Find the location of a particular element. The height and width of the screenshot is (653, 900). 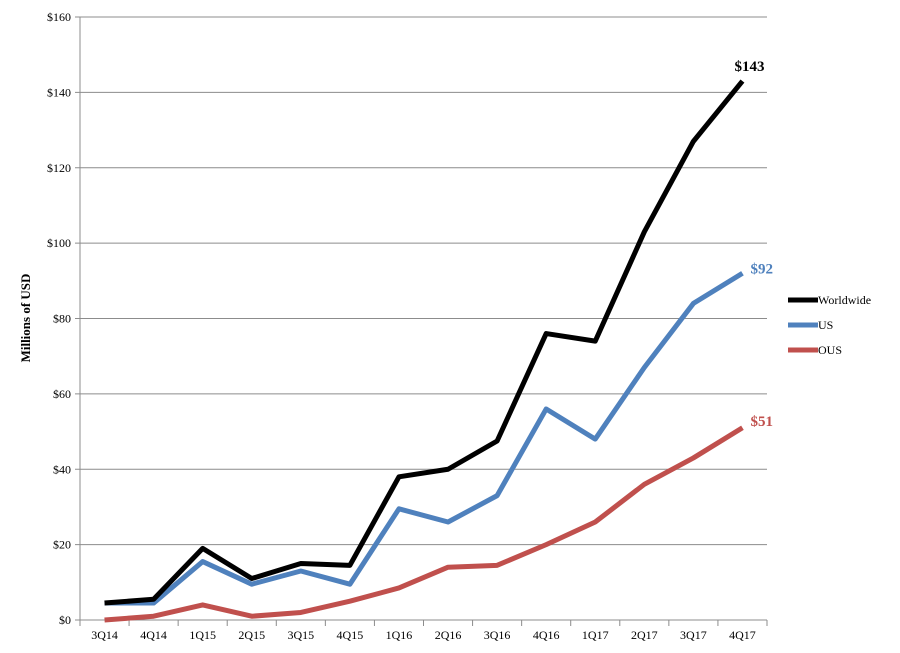

end-label-us: $92 is located at coordinates (761, 269).